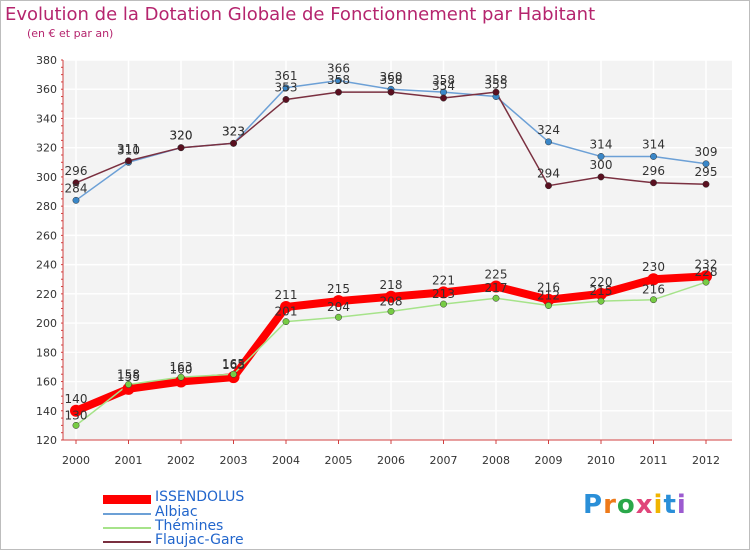 This screenshot has height=550, width=750. Describe the element at coordinates (286, 460) in the screenshot. I see `x-tick-label: 2004` at that location.